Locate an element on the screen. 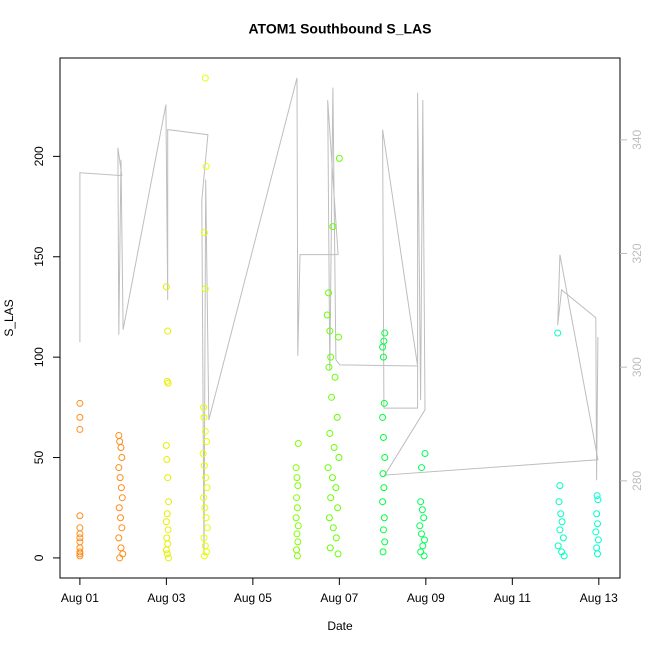 This screenshot has height=650, width=650. x-axis-label: Date is located at coordinates (340, 626).